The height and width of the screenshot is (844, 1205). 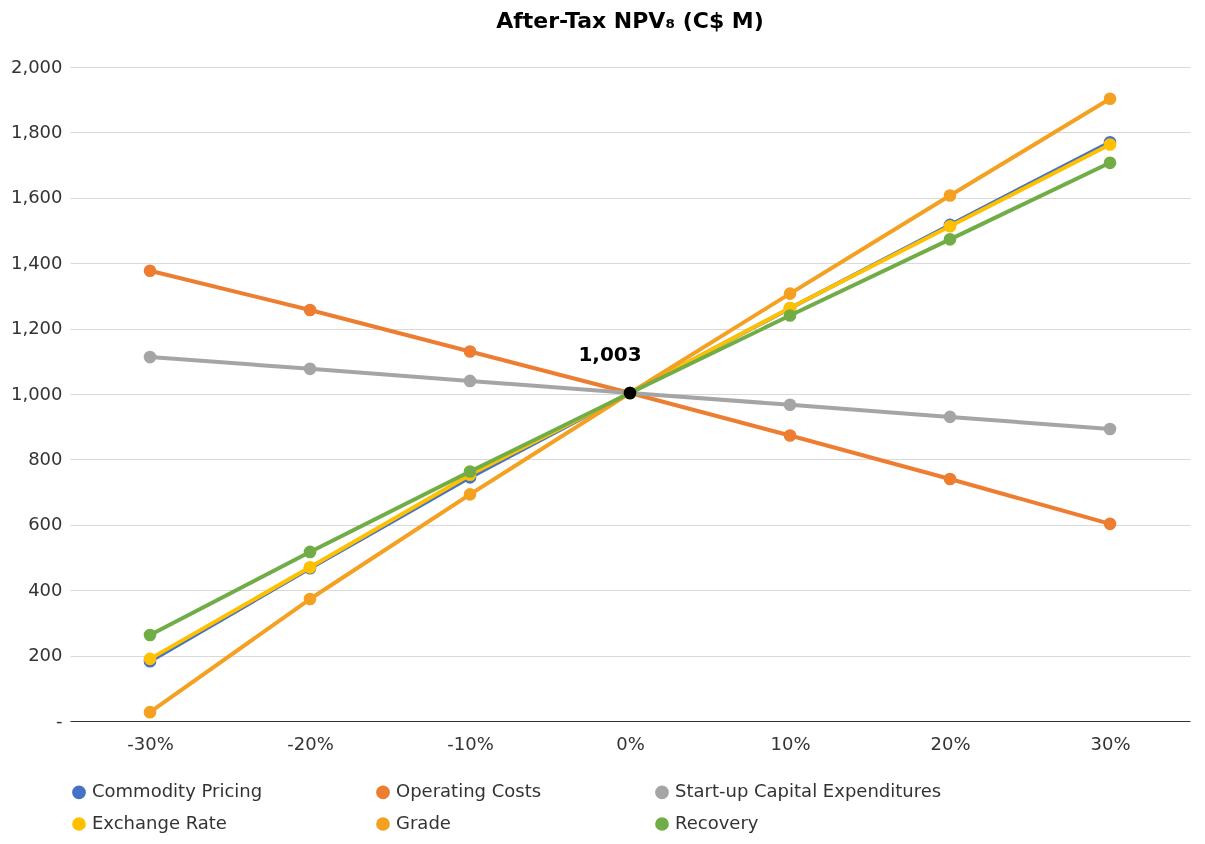 I want to click on x-tick-label: 10%, so click(x=790, y=743).